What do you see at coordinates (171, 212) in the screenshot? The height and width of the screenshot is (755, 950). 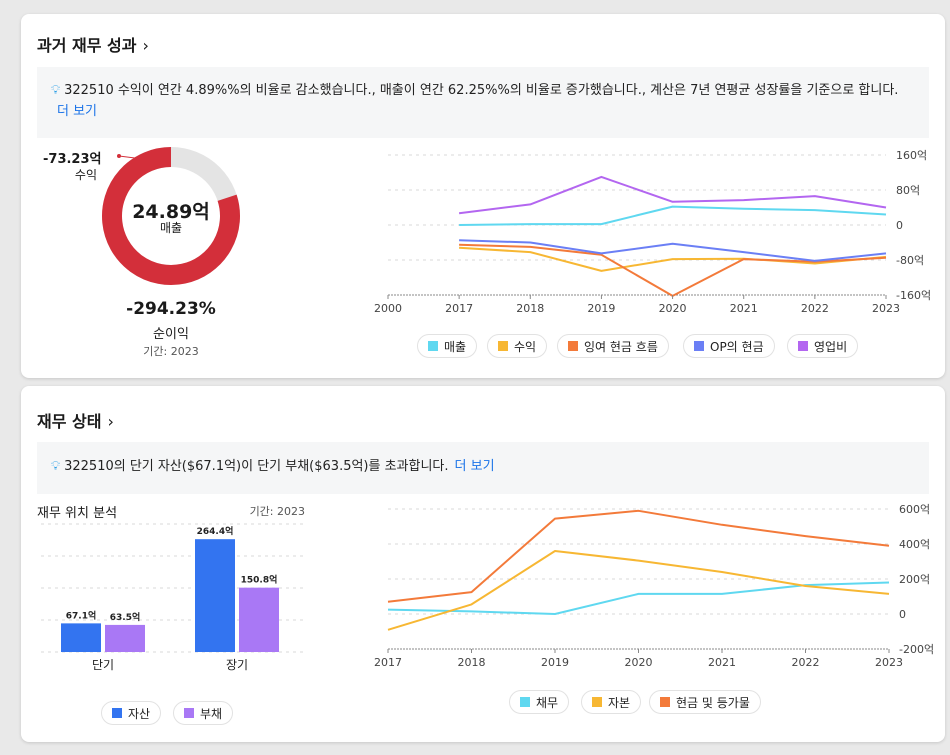 I see `revenue-value: 24.89억` at bounding box center [171, 212].